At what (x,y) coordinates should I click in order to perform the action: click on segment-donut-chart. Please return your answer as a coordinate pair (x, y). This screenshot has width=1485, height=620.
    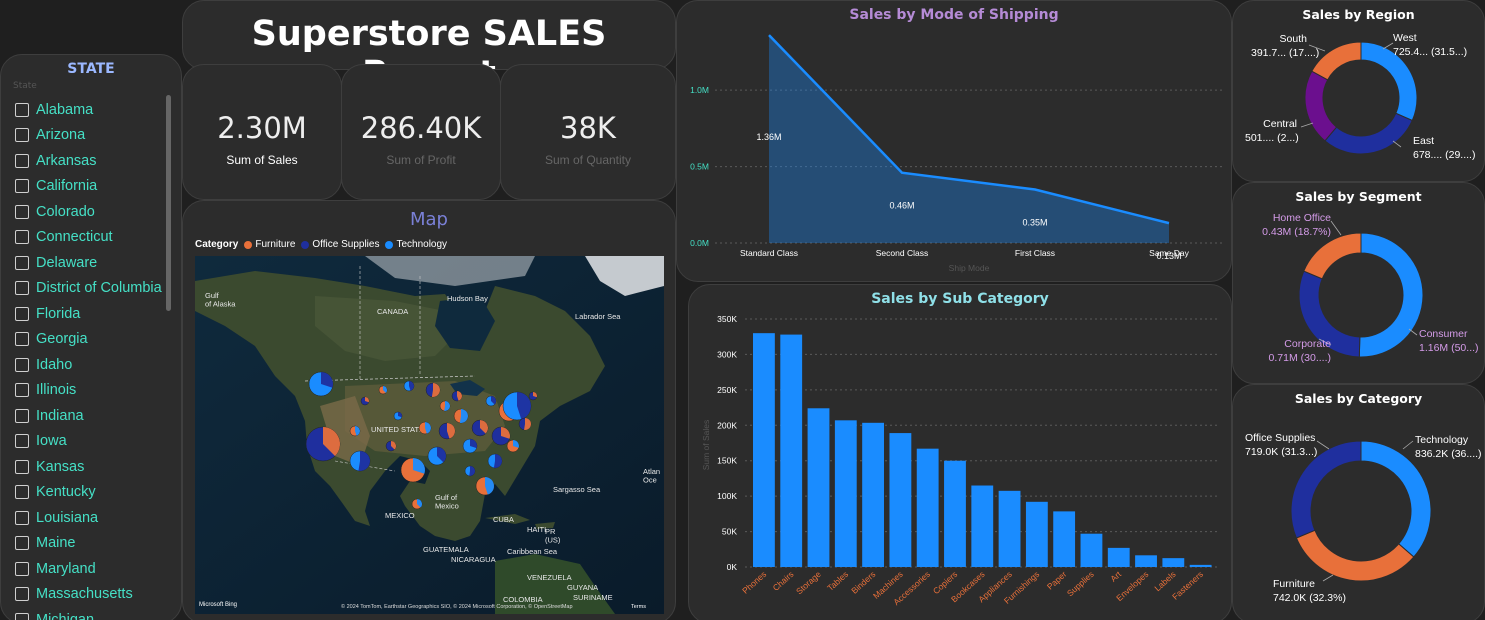
    Looking at the image, I should click on (1359, 283).